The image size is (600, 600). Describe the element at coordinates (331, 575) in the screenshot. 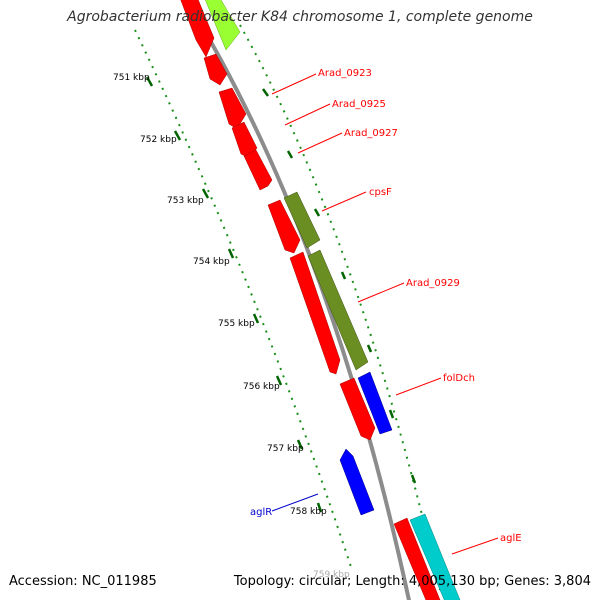

I see `tick-label: 759 kbp` at that location.